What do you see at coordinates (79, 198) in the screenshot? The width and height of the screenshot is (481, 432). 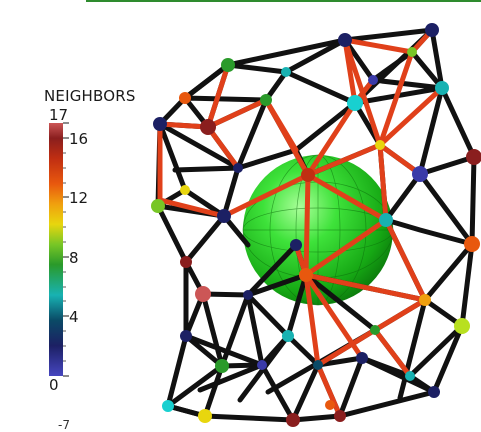 I see `legend-tick-12: 12` at bounding box center [79, 198].